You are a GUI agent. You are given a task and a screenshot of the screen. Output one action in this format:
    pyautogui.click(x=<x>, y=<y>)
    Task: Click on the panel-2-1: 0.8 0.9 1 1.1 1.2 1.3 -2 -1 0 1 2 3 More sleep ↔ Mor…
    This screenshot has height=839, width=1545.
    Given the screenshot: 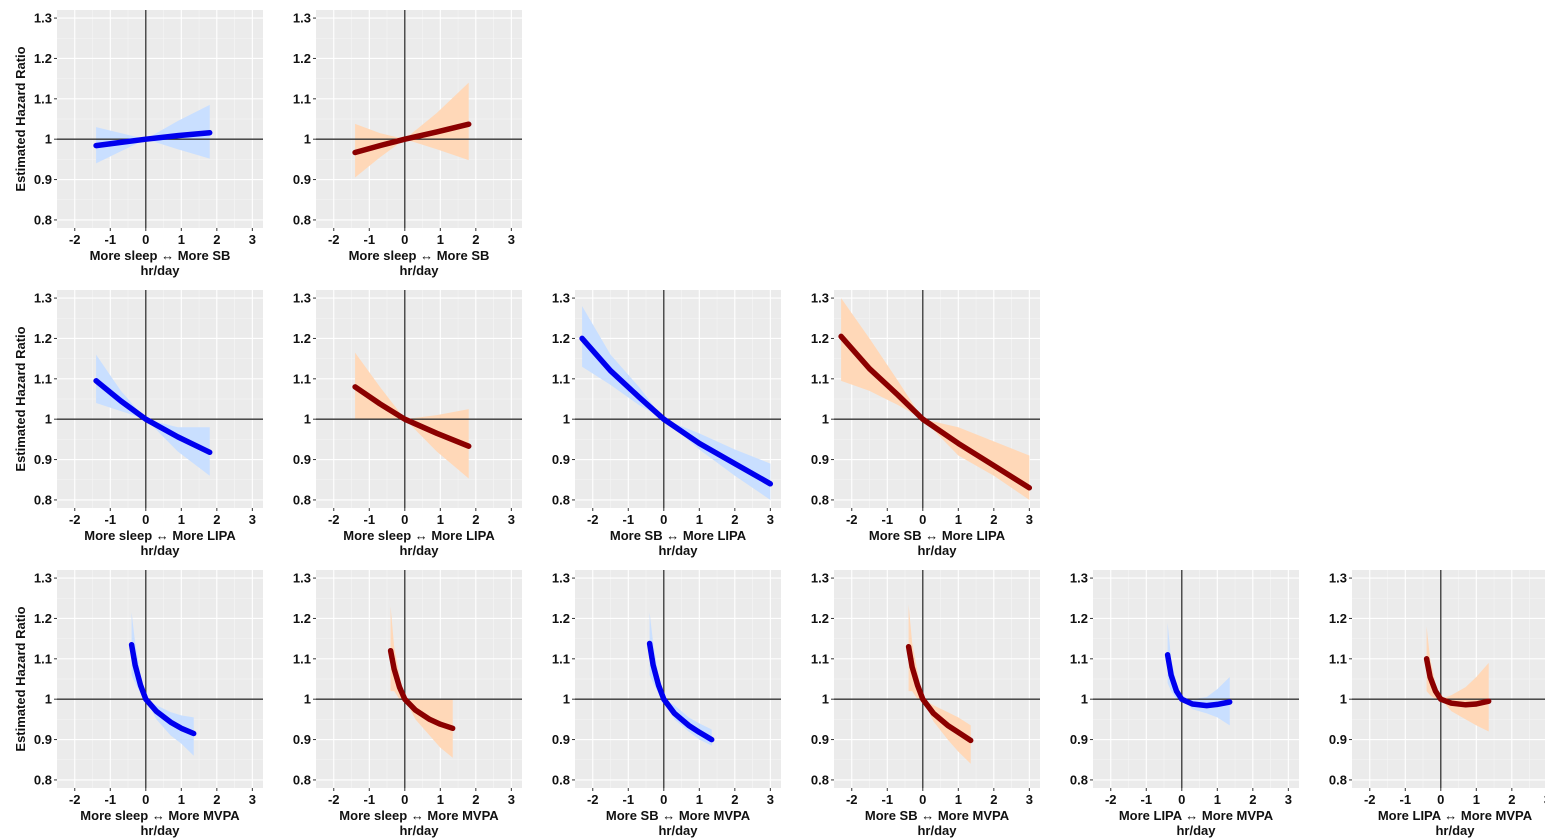 What is the action you would take?
    pyautogui.click(x=138, y=424)
    